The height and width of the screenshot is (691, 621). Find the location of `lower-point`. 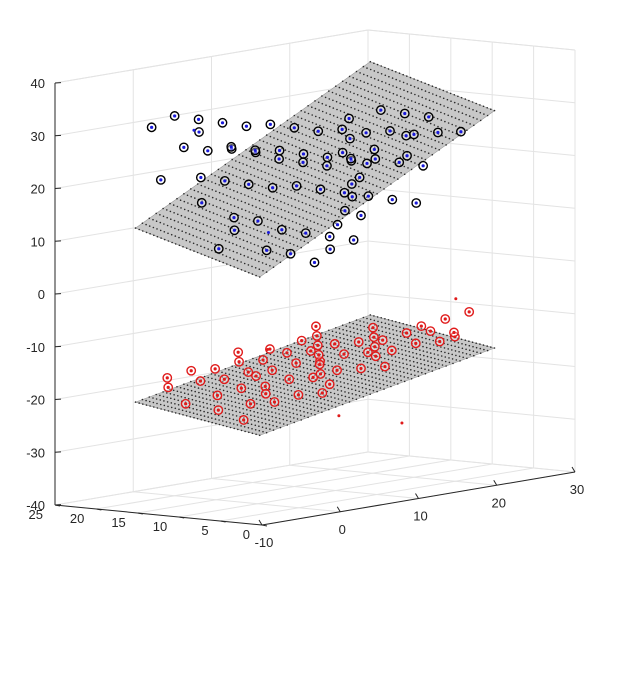

lower-point is located at coordinates (265, 386).